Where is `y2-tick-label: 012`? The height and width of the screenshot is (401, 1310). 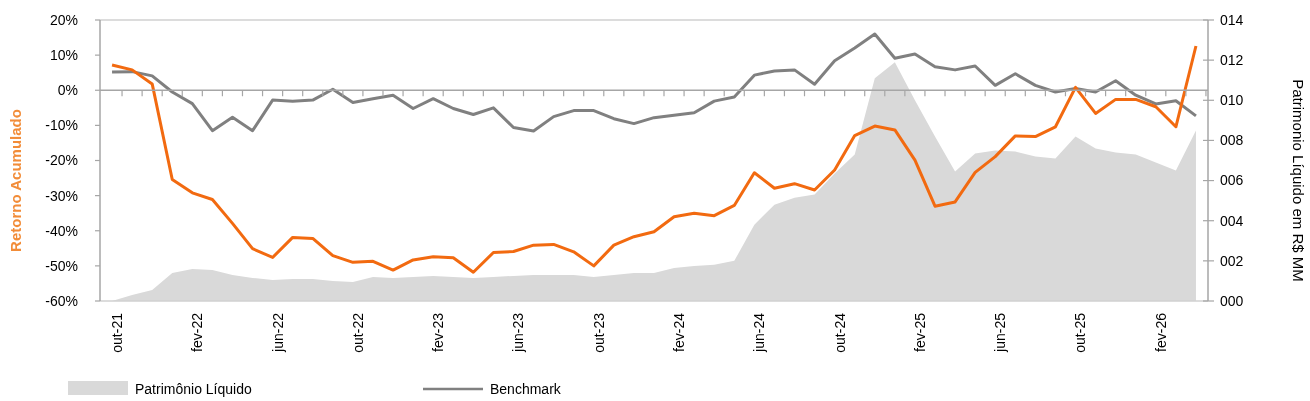
y2-tick-label: 012 is located at coordinates (1232, 60).